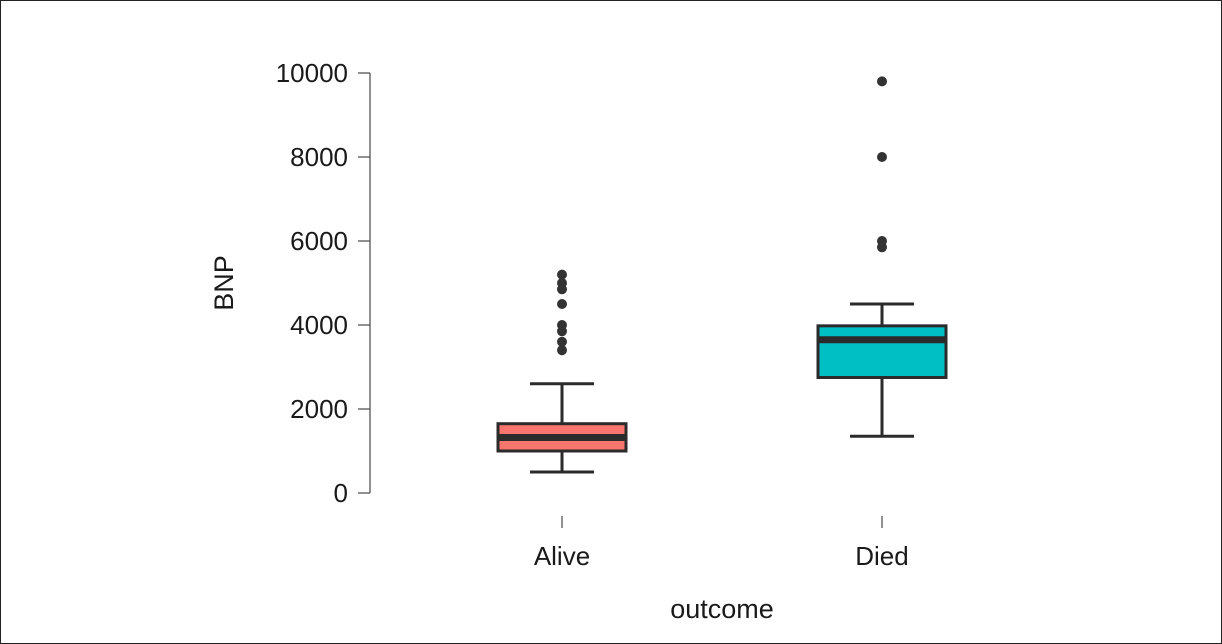 This screenshot has height=644, width=1222. Describe the element at coordinates (319, 409) in the screenshot. I see `y-tick-label: 2000` at that location.